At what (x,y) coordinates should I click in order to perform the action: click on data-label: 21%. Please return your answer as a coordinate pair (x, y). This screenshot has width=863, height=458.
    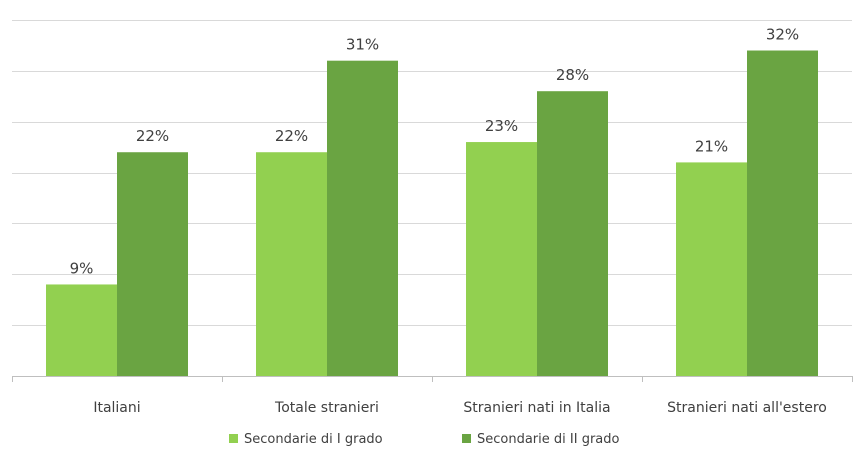
    Looking at the image, I should click on (711, 146).